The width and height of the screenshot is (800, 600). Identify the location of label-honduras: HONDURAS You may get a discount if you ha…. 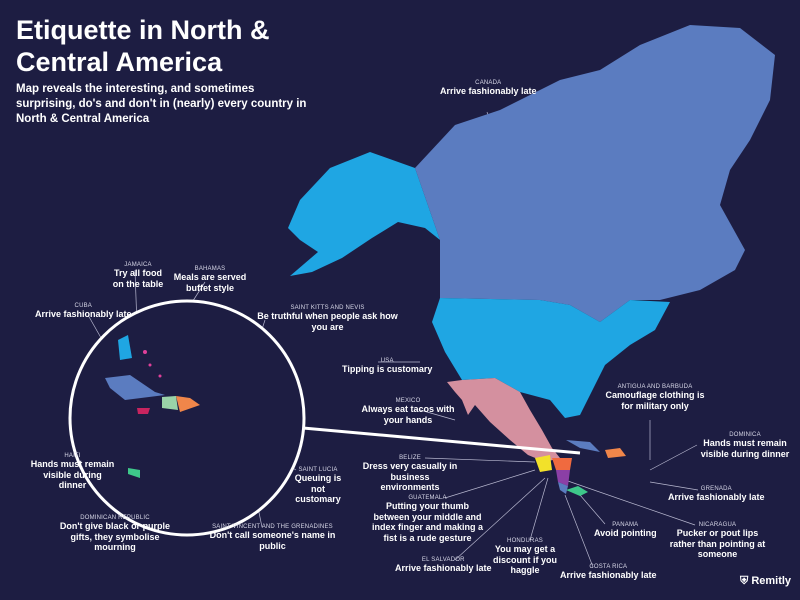
(525, 556).